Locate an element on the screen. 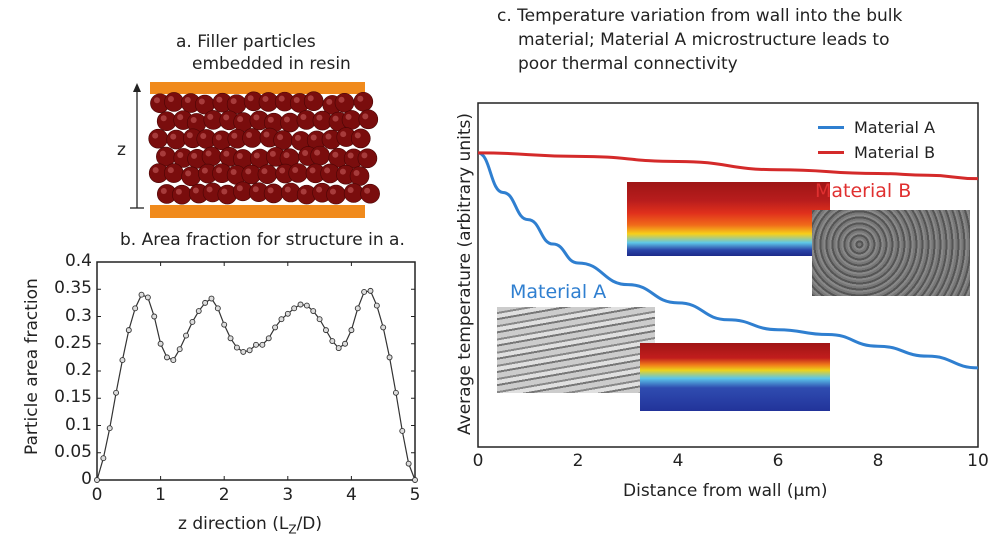  chart-b-xlabel: z direction (LZ/D) is located at coordinates (250, 525).